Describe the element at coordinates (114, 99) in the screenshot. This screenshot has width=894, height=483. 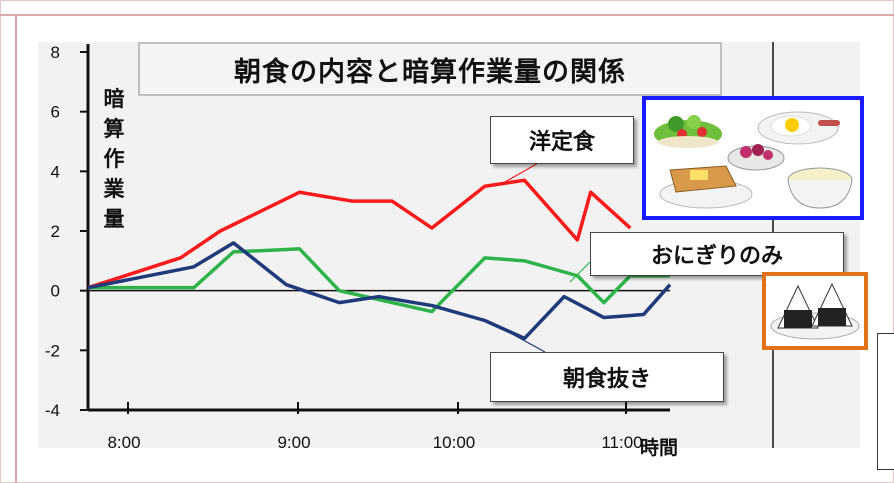
I see `y-axis-label-char: 暗` at that location.